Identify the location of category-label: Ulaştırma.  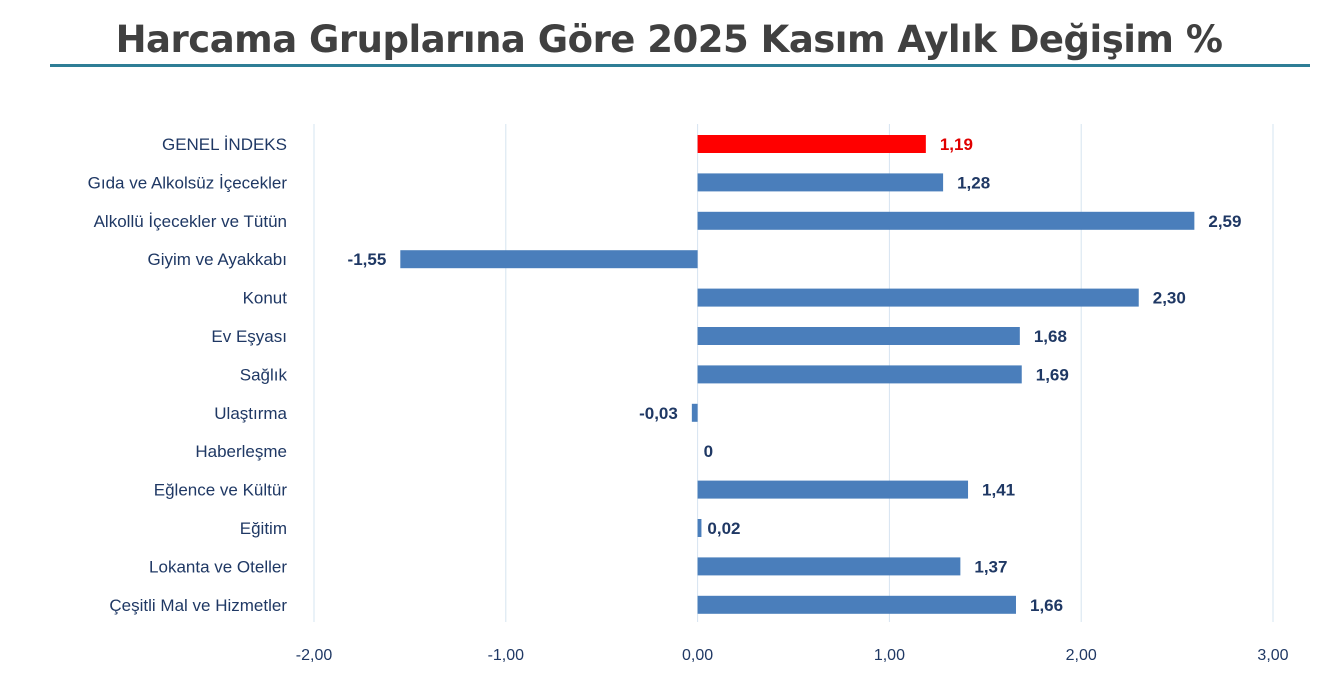
(250, 413).